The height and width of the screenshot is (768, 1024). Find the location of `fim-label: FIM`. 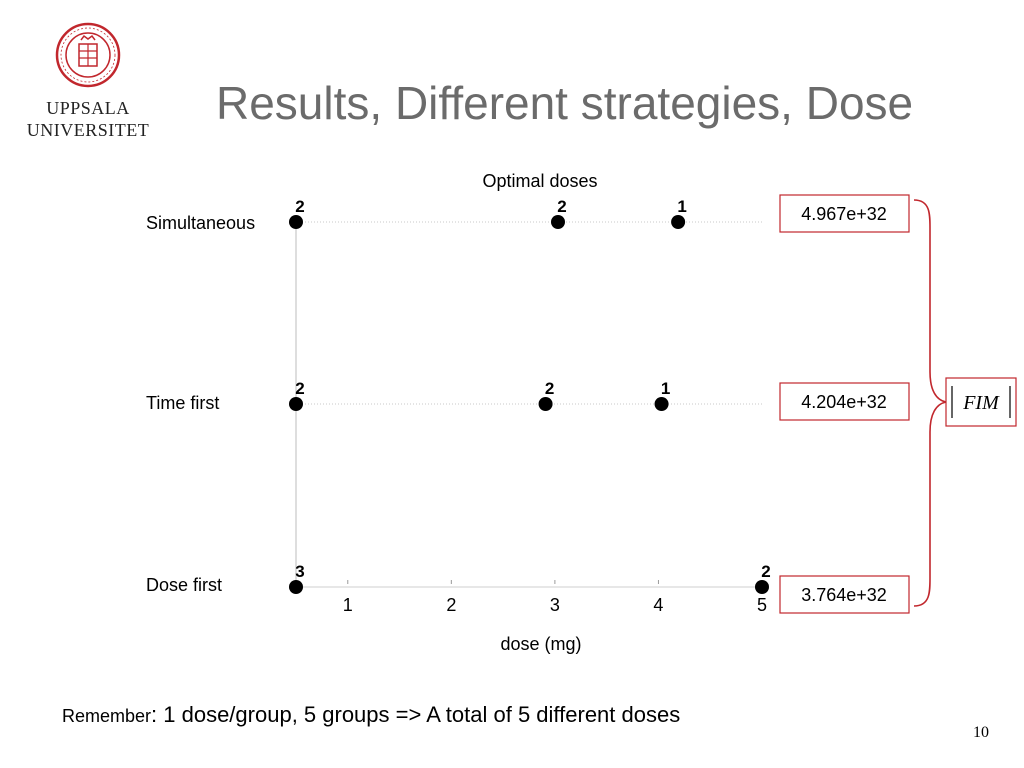

fim-label: FIM is located at coordinates (981, 403).